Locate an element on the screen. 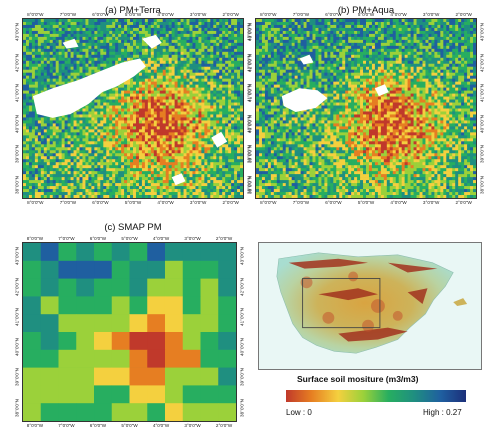  study-area-box is located at coordinates (341, 303).